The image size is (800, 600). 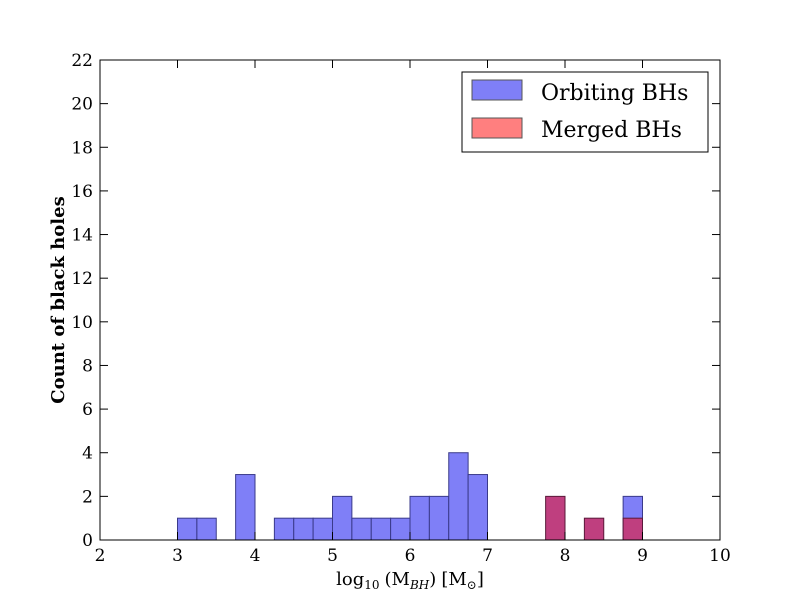 I want to click on x-tick-label: 2, so click(x=100, y=556).